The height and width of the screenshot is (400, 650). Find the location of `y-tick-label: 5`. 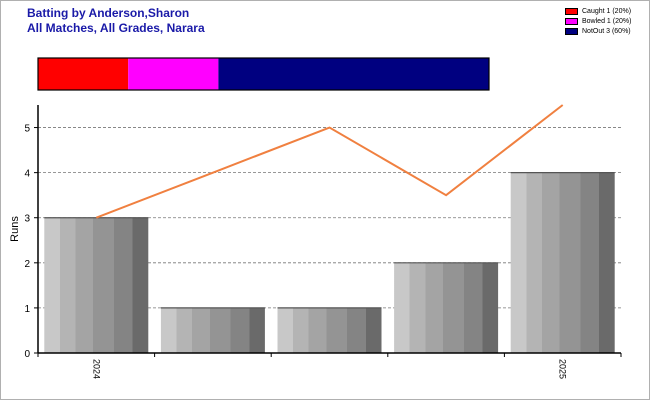

y-tick-label: 5 is located at coordinates (27, 129).